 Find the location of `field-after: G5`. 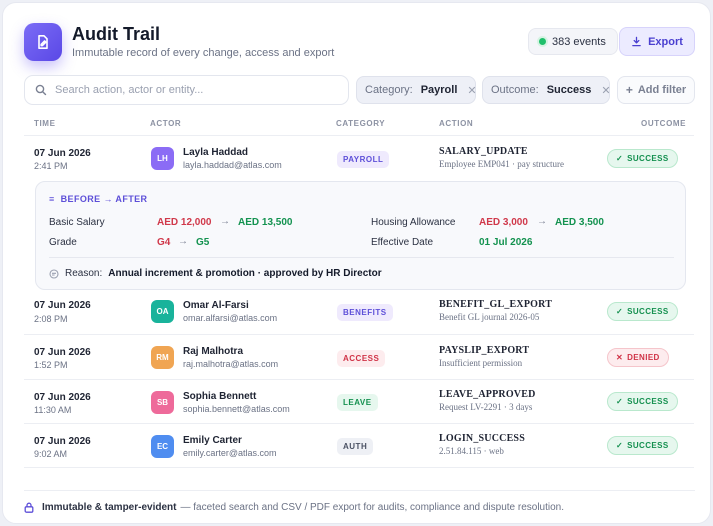

field-after: G5 is located at coordinates (203, 242).